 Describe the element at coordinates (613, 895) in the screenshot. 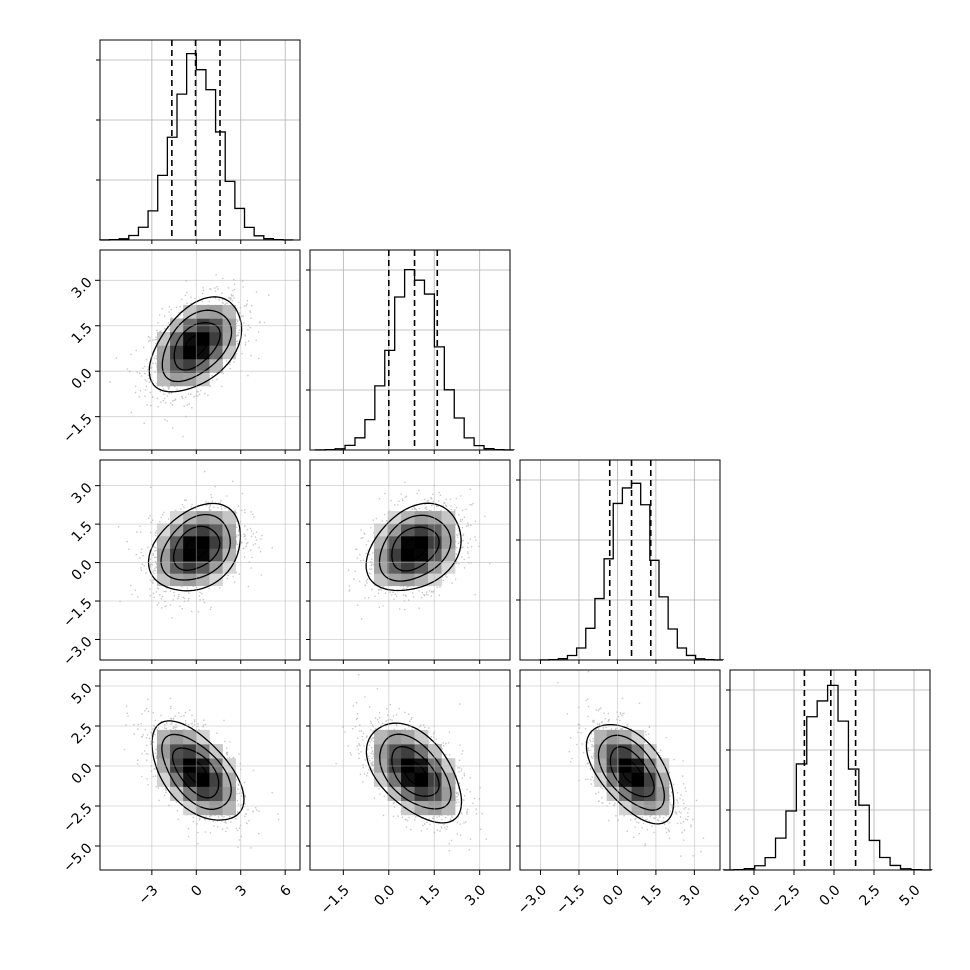

I see `x-tick-label: 0.0` at that location.